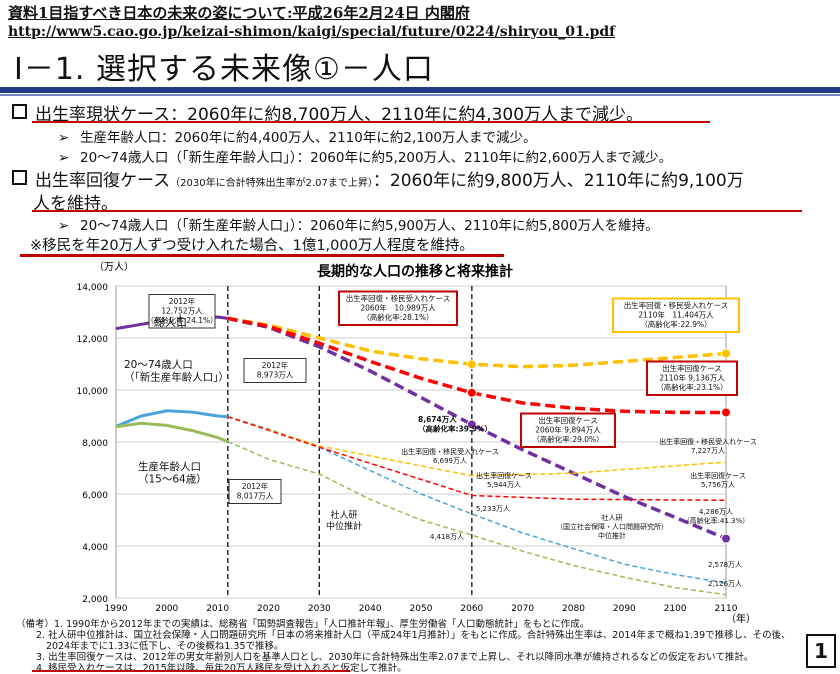  Describe the element at coordinates (692, 368) in the screenshot. I see `annotation-kaifuku-2110: 出生率回復ケース` at that location.